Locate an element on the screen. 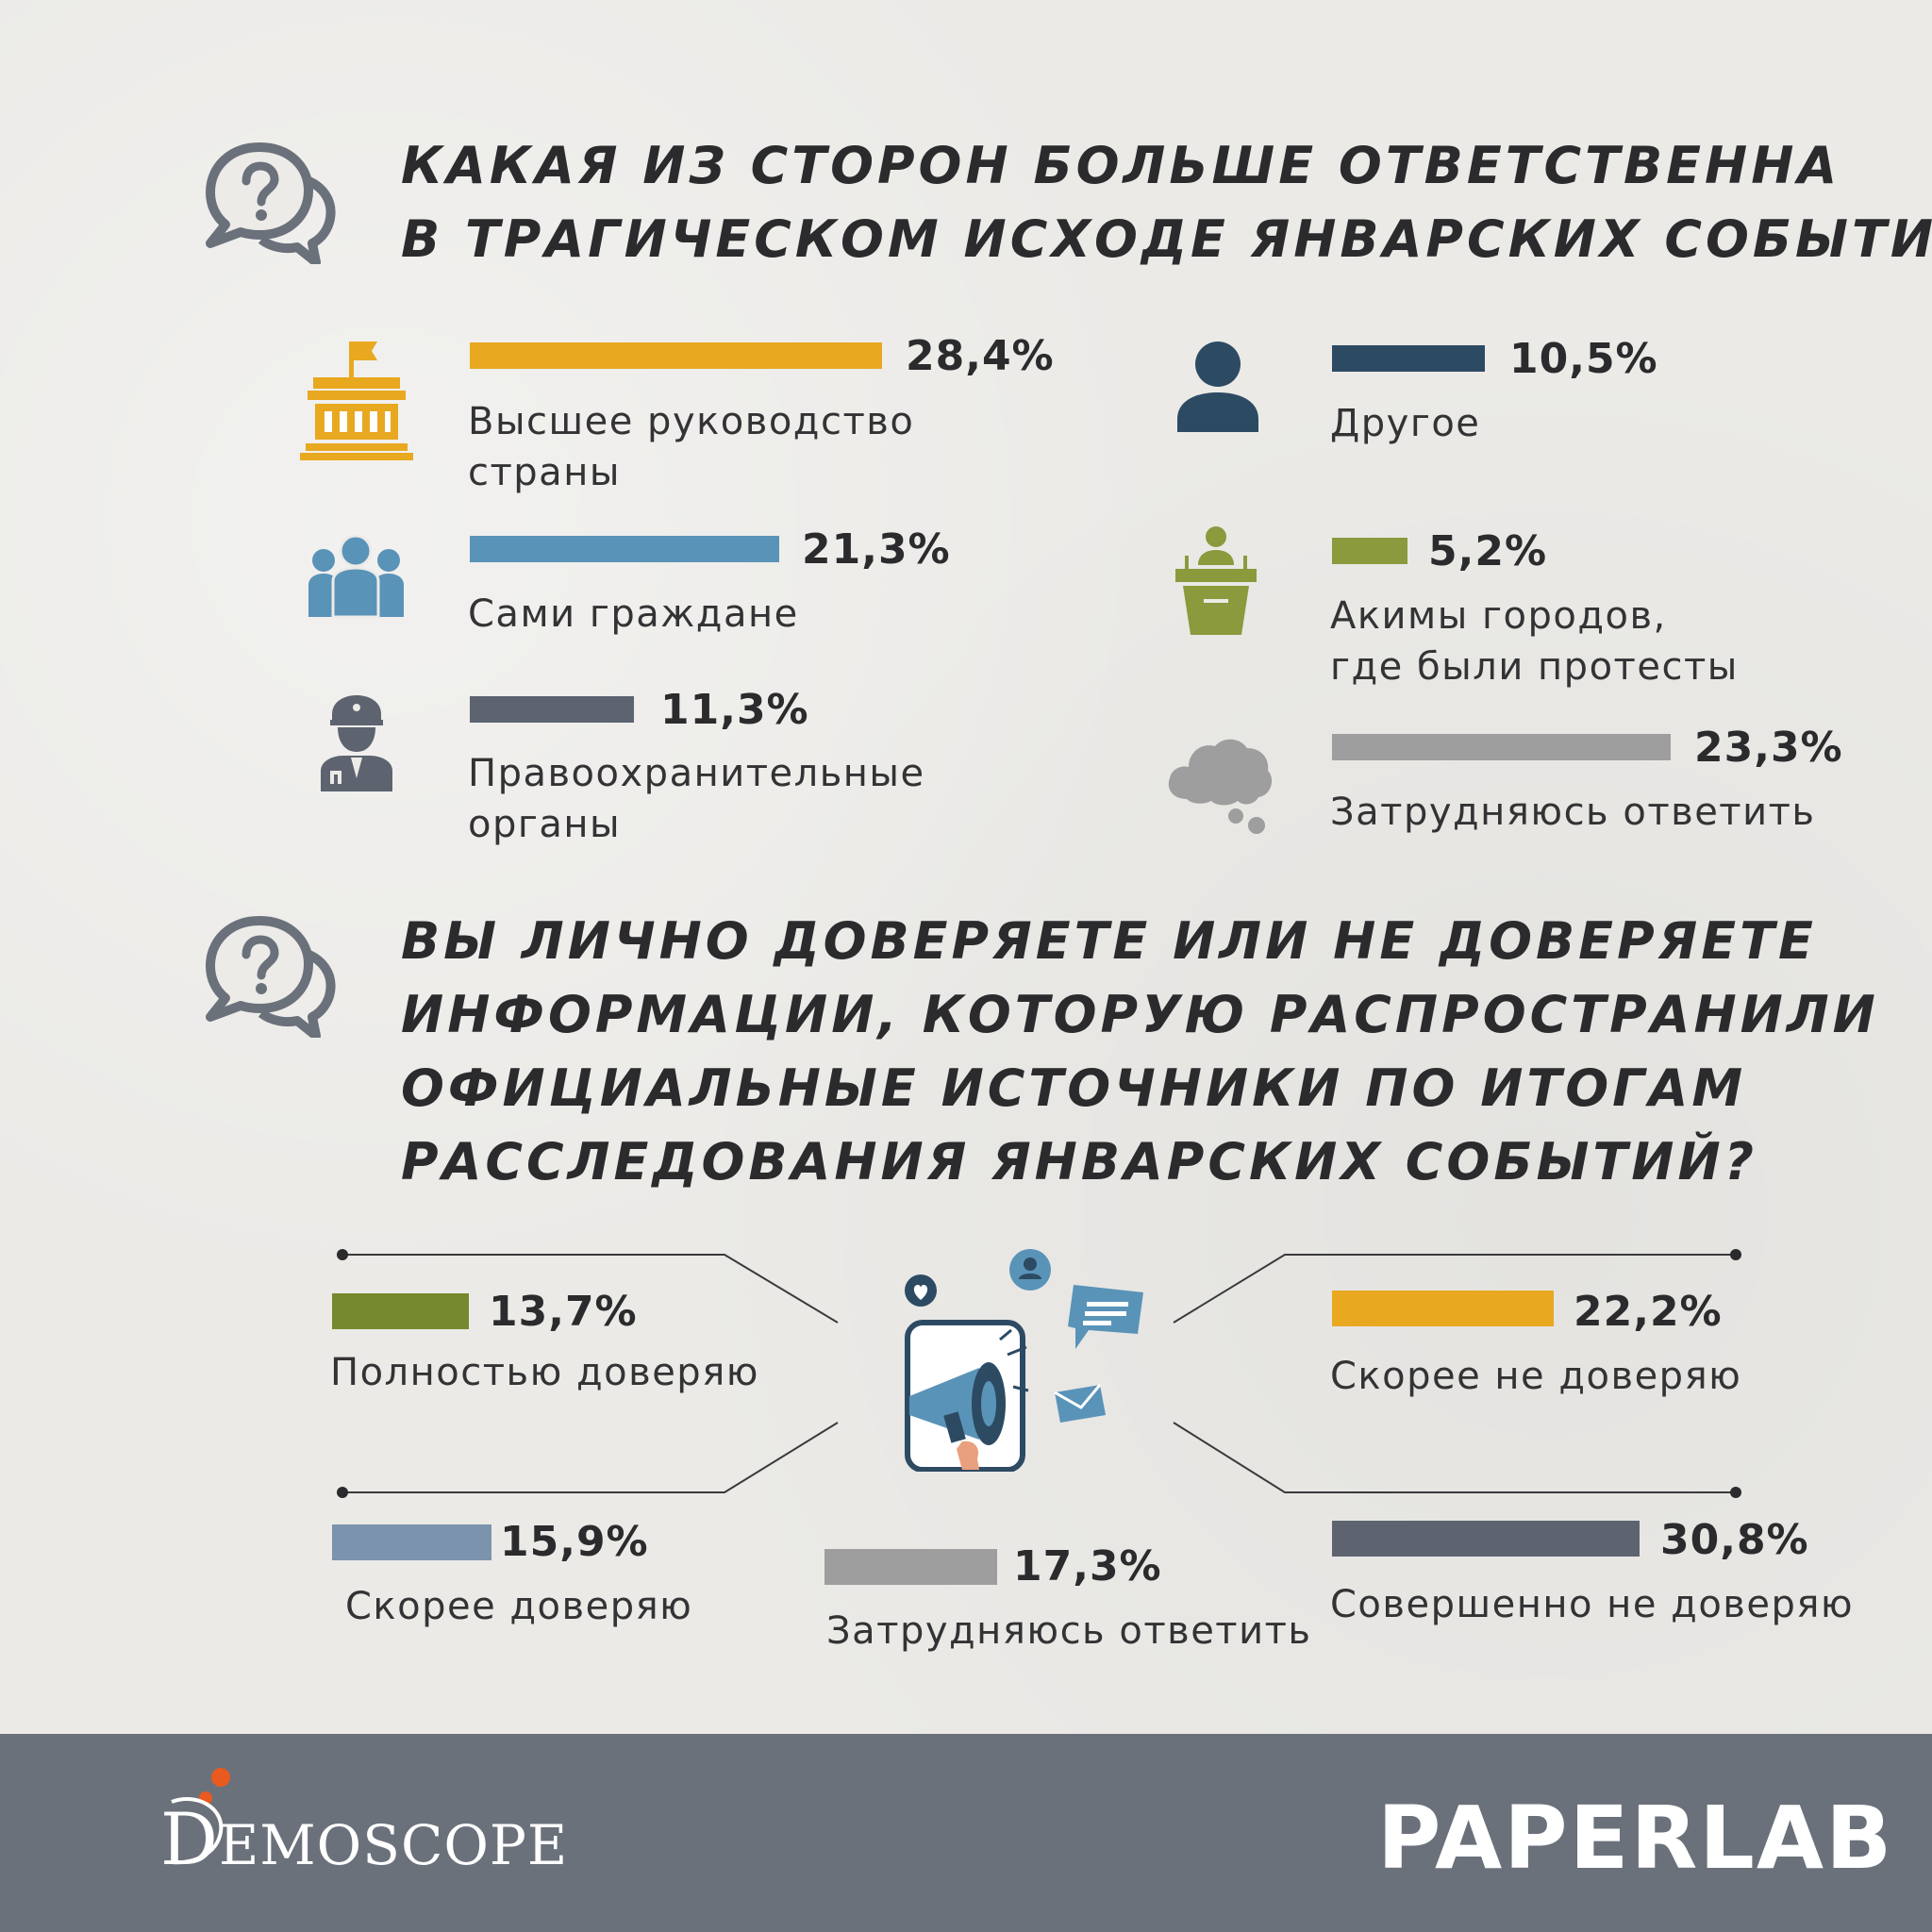  q1-value-other: 10,5% is located at coordinates (1584, 359).